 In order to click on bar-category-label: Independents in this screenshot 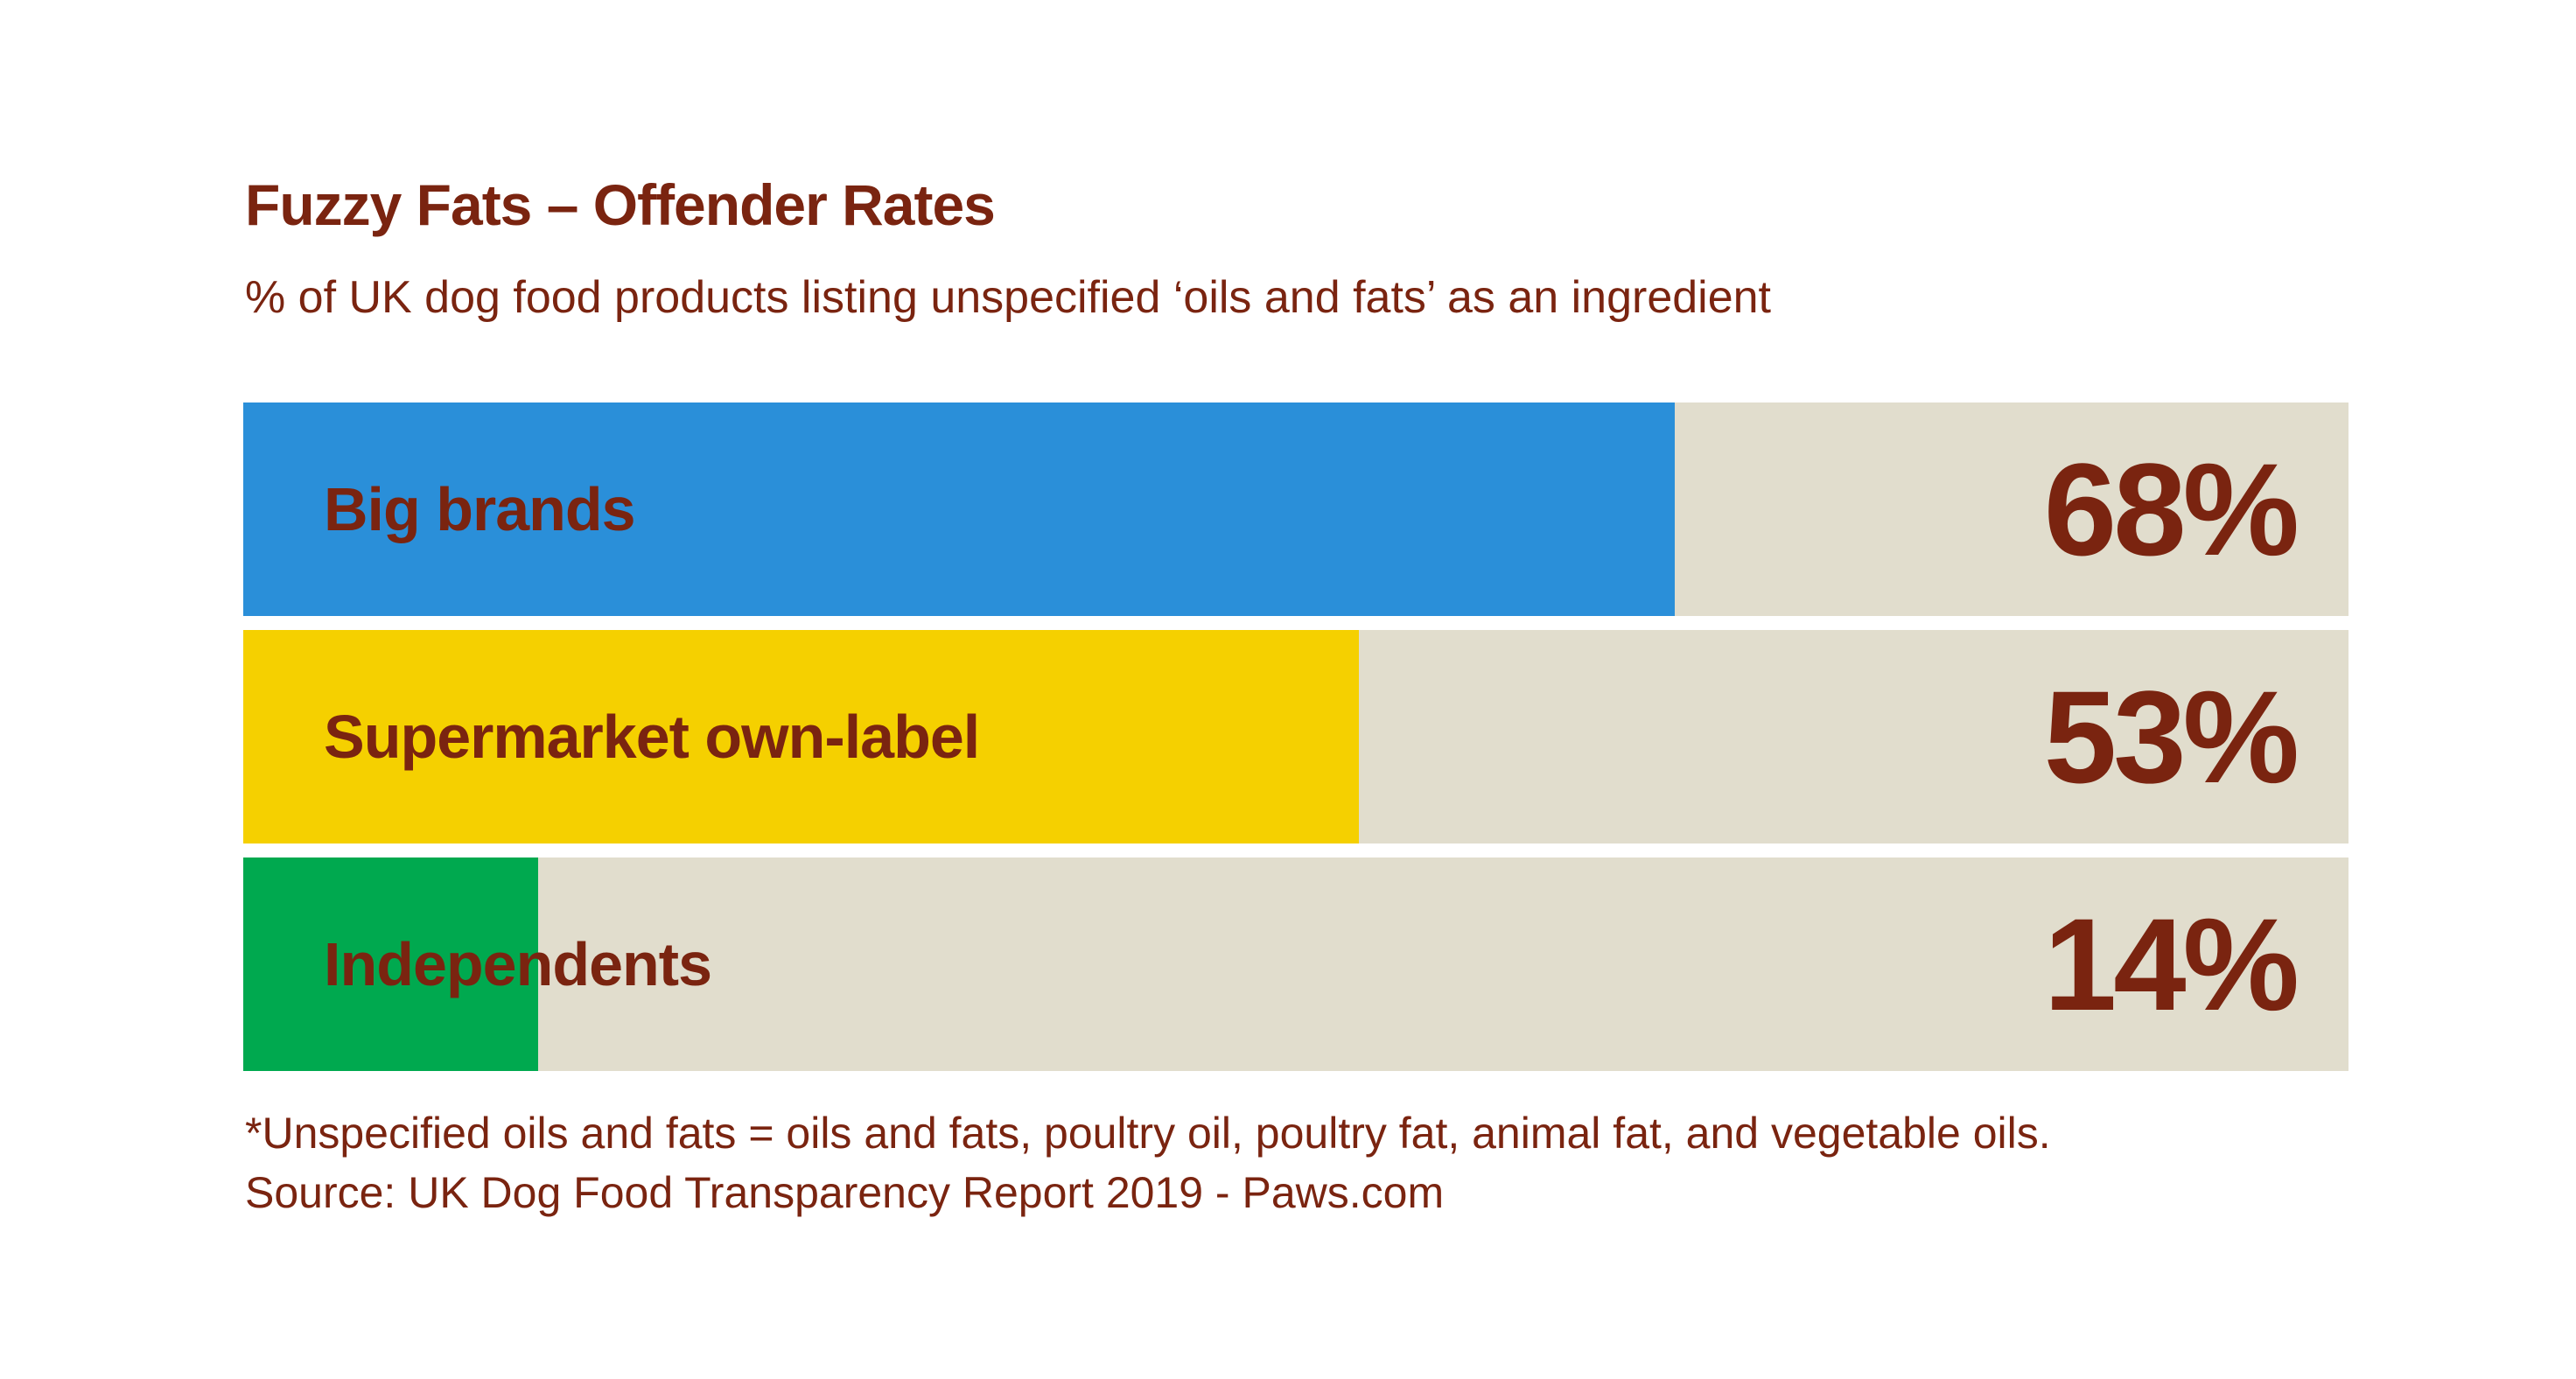, I will do `click(518, 964)`.